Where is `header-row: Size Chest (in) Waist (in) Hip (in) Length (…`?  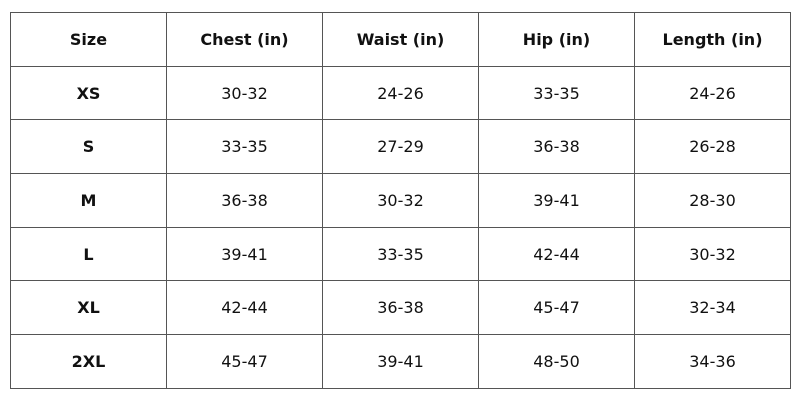 header-row: Size Chest (in) Waist (in) Hip (in) Length (… is located at coordinates (400, 39).